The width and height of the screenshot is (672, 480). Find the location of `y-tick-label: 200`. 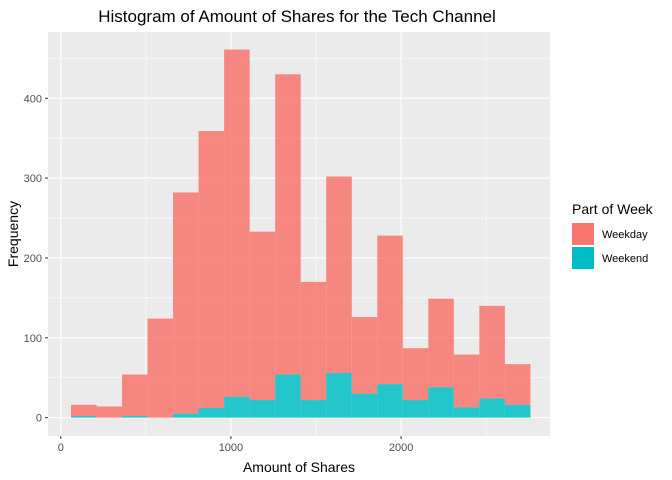

y-tick-label: 200 is located at coordinates (33, 259).